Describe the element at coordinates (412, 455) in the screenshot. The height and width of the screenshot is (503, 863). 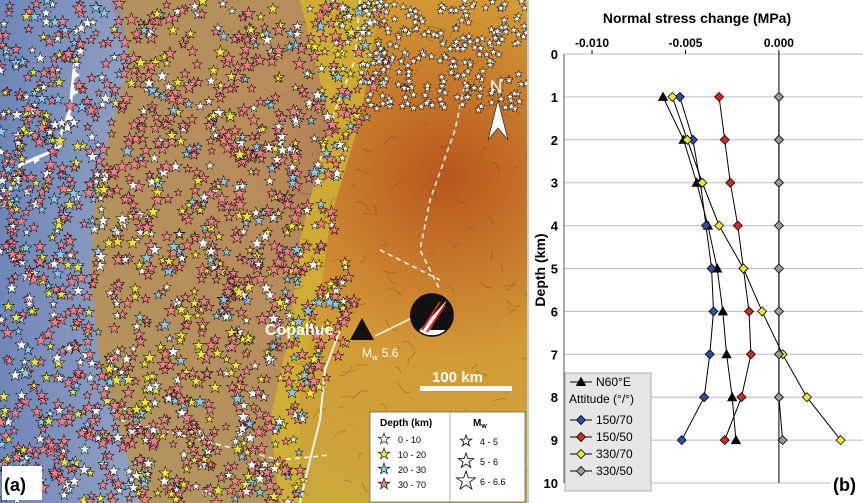
I see `legend-depth-label: 10 - 20` at that location.